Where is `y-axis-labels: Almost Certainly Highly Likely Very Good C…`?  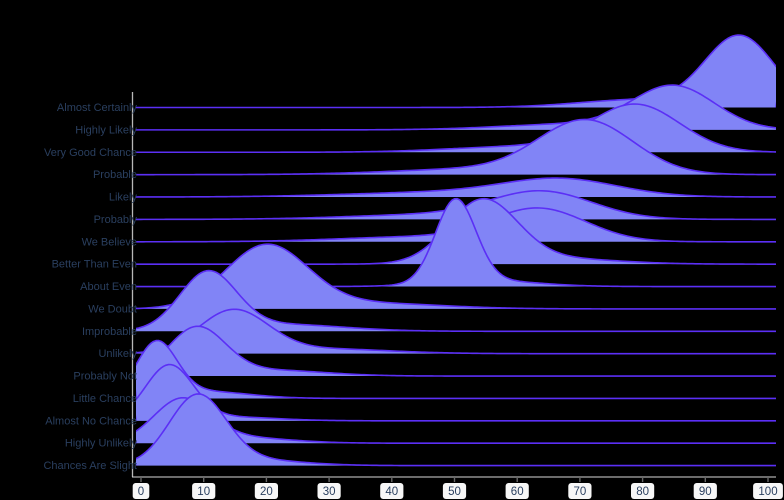 y-axis-labels: Almost Certainly Highly Likely Very Good C… is located at coordinates (90, 287).